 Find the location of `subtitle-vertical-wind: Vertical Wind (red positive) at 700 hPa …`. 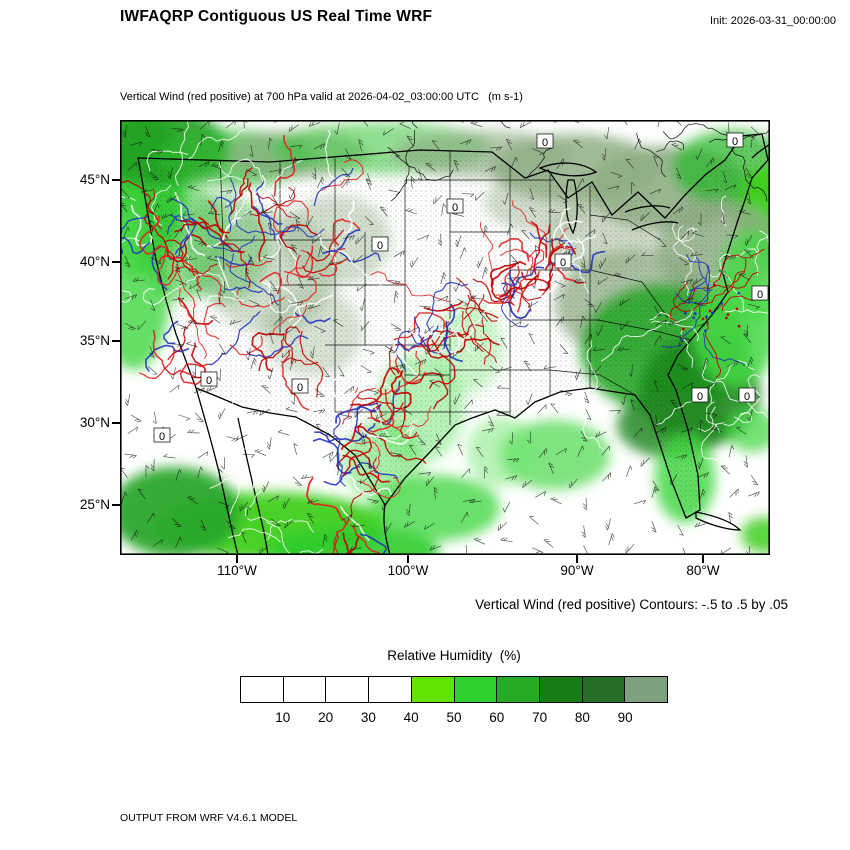

subtitle-vertical-wind: Vertical Wind (red positive) at 700 hPa … is located at coordinates (321, 97).